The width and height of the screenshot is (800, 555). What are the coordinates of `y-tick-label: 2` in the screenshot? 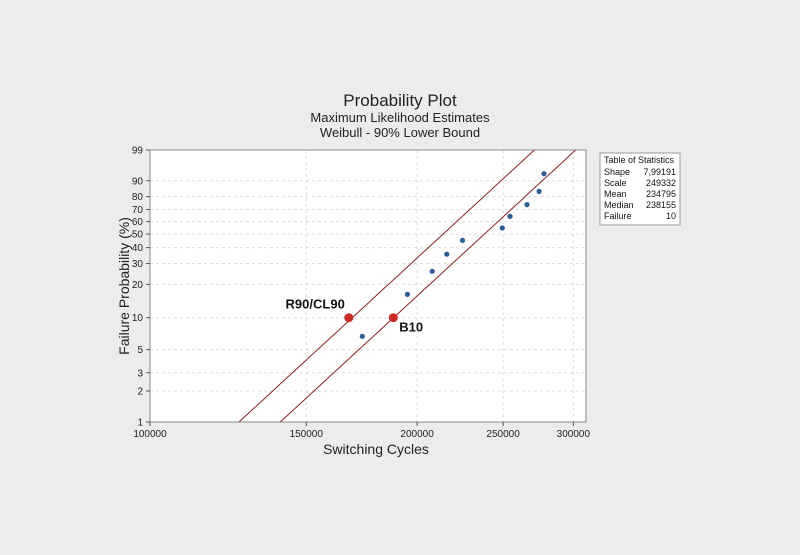 It's located at (140, 392).